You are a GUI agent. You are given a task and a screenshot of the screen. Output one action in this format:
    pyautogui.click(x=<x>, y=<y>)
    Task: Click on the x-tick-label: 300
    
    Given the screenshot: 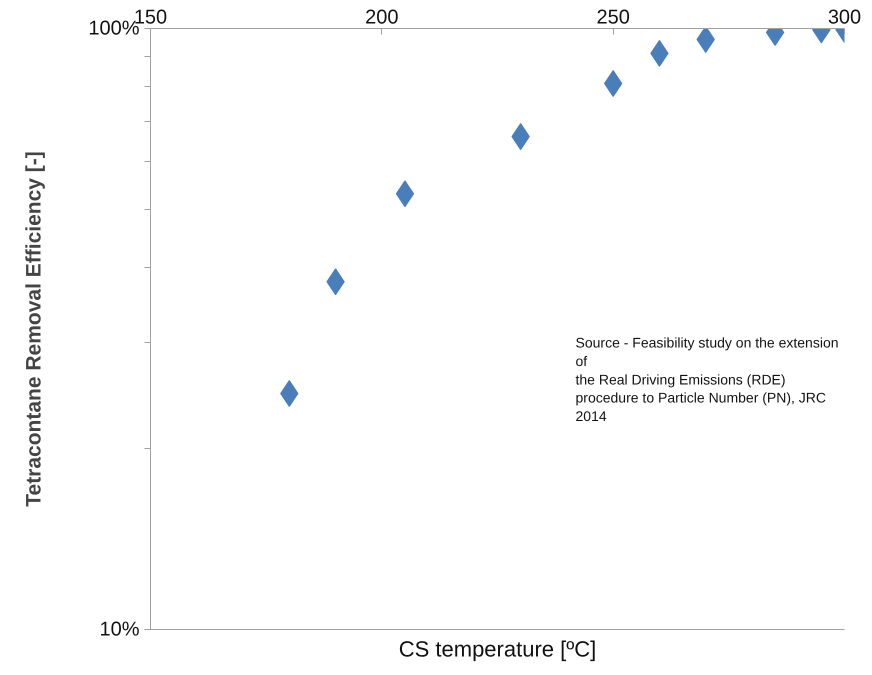 What is the action you would take?
    pyautogui.click(x=845, y=17)
    